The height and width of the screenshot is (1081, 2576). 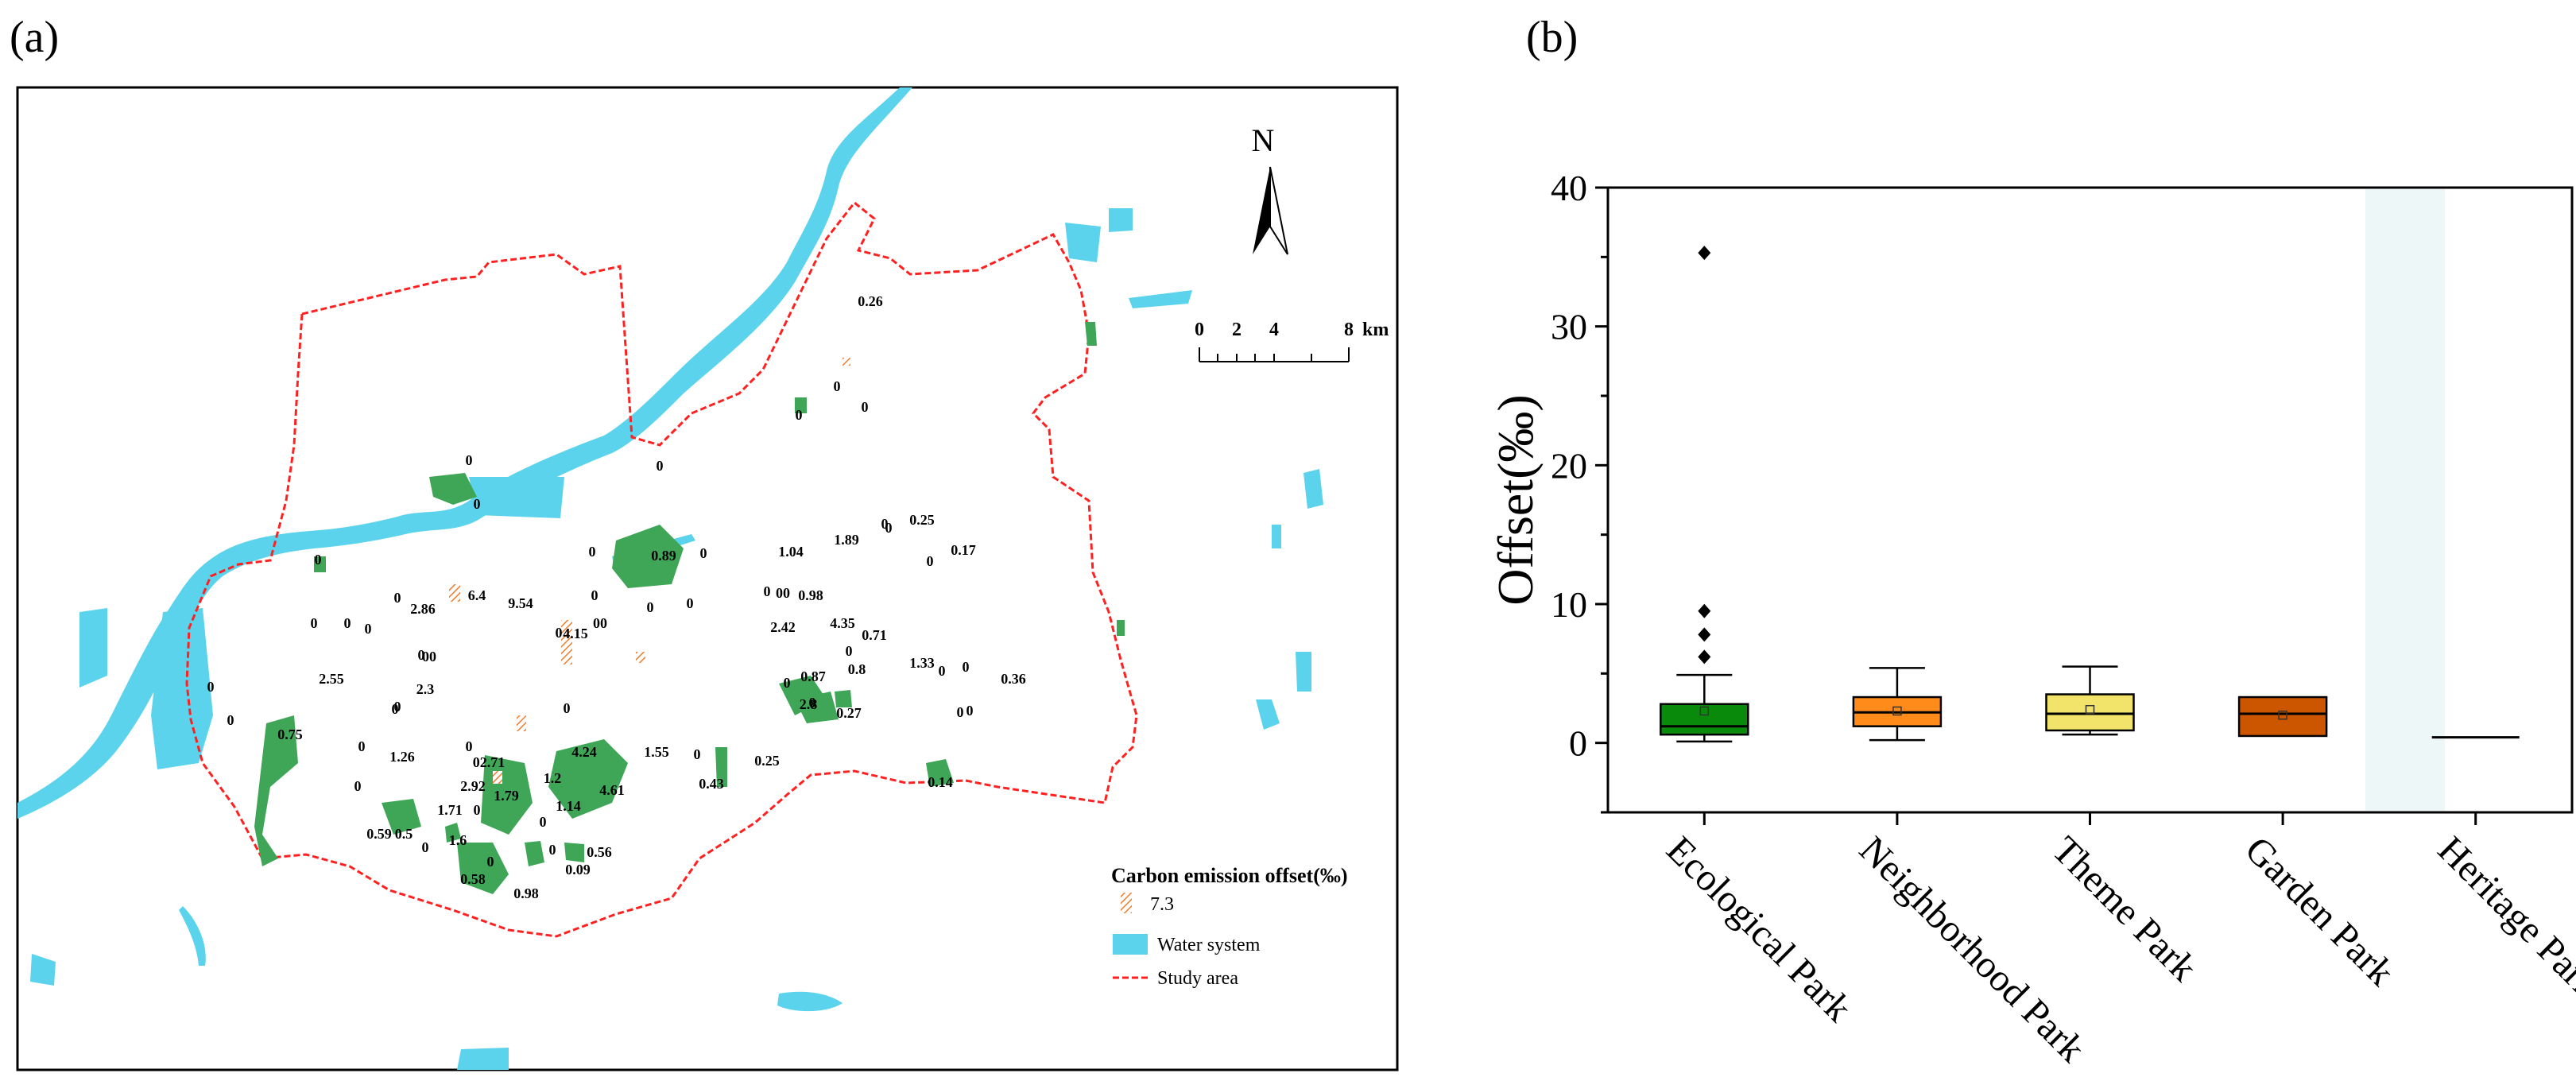 I want to click on park-value-label: 0.17, so click(x=963, y=550).